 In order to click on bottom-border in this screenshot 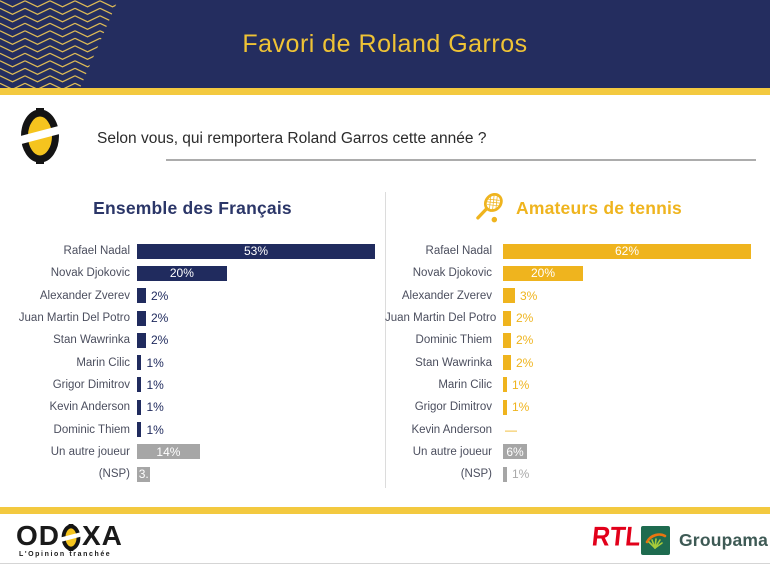, I will do `click(385, 563)`.